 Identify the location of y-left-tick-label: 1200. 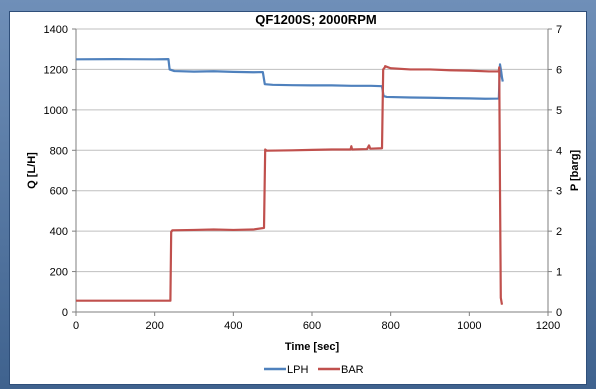
(56, 70).